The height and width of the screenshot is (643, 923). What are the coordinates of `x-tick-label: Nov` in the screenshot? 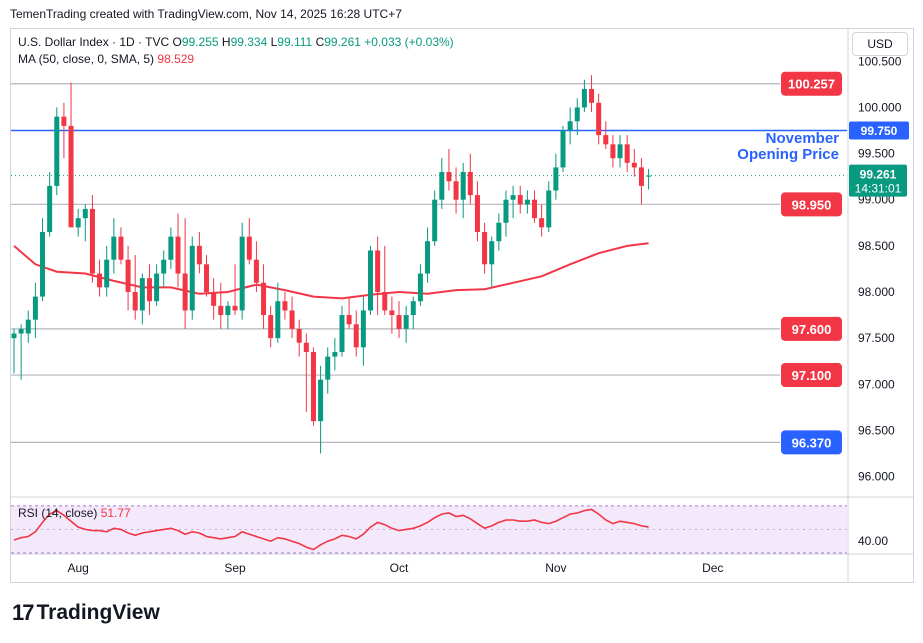 It's located at (555, 568).